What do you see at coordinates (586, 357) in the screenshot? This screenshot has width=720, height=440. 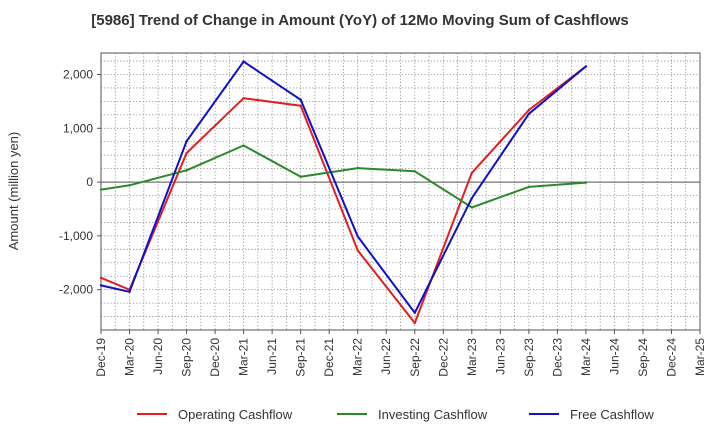 I see `x-tick-label: Mar-24` at bounding box center [586, 357].